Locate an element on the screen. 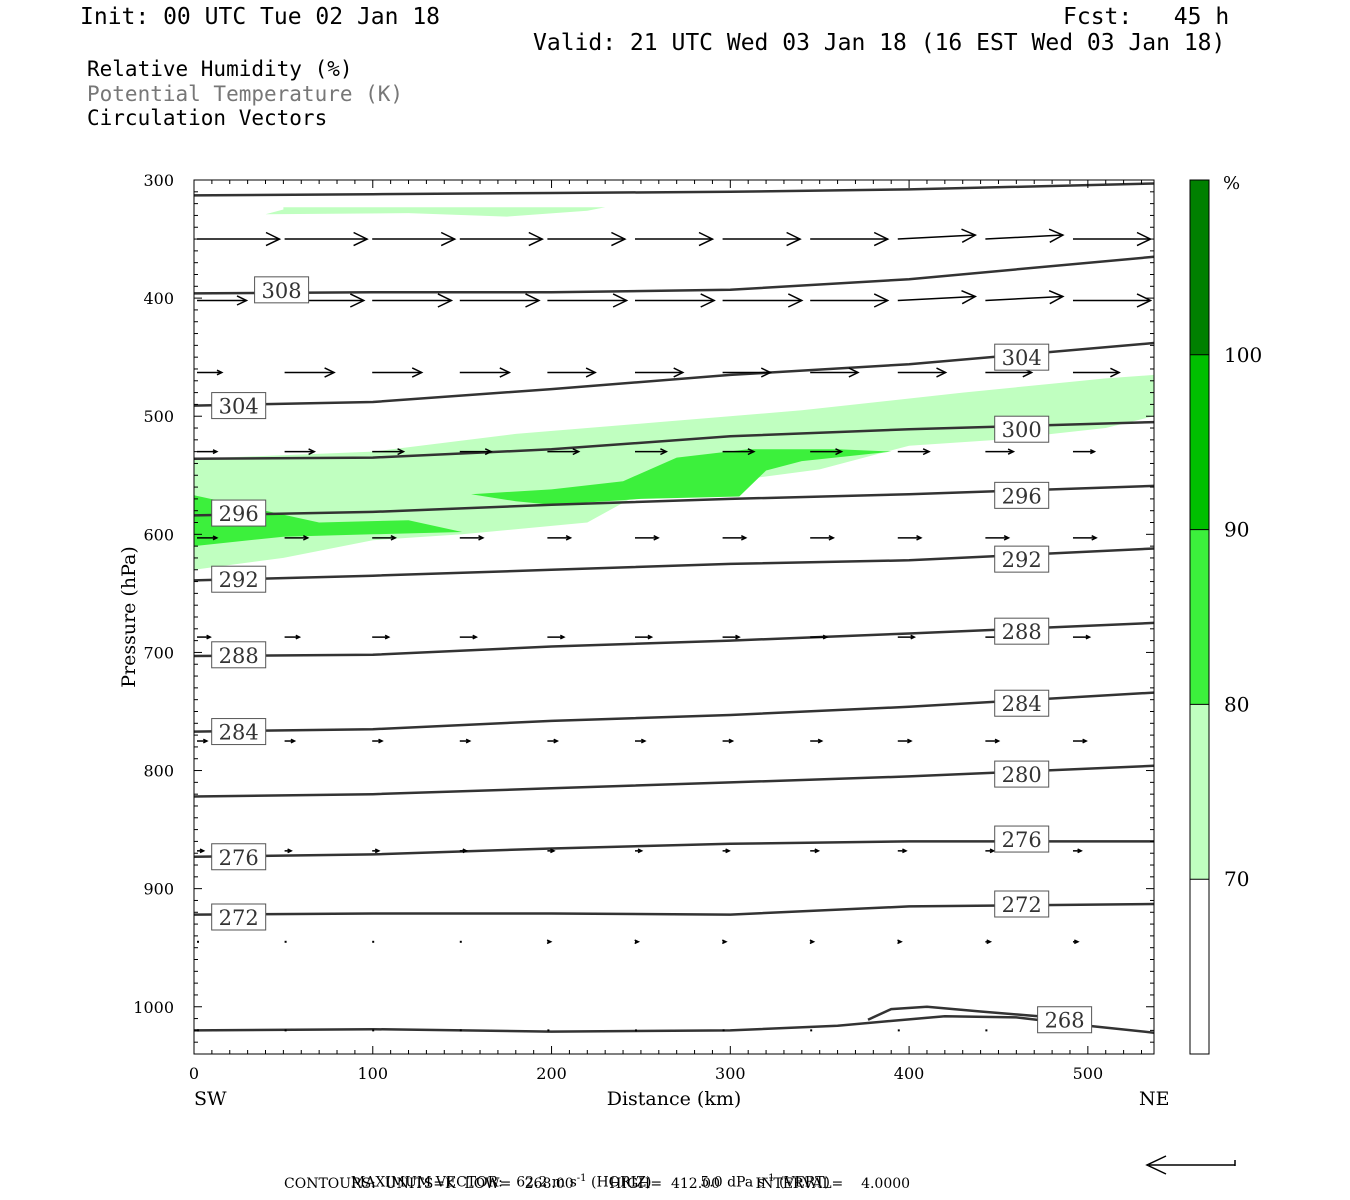  colorbar-level-label: 80 is located at coordinates (1236, 704).